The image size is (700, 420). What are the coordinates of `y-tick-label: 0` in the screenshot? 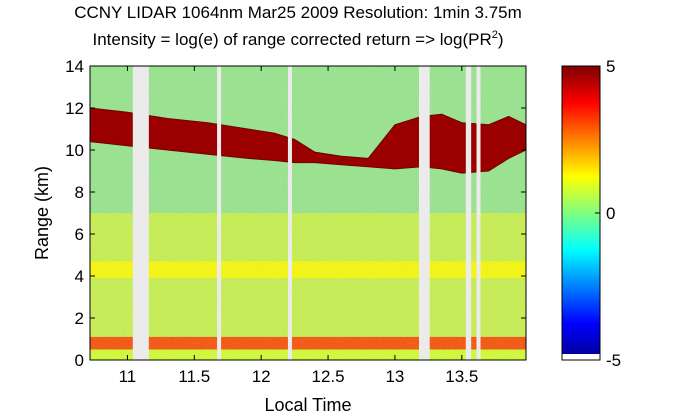 It's located at (79, 360).